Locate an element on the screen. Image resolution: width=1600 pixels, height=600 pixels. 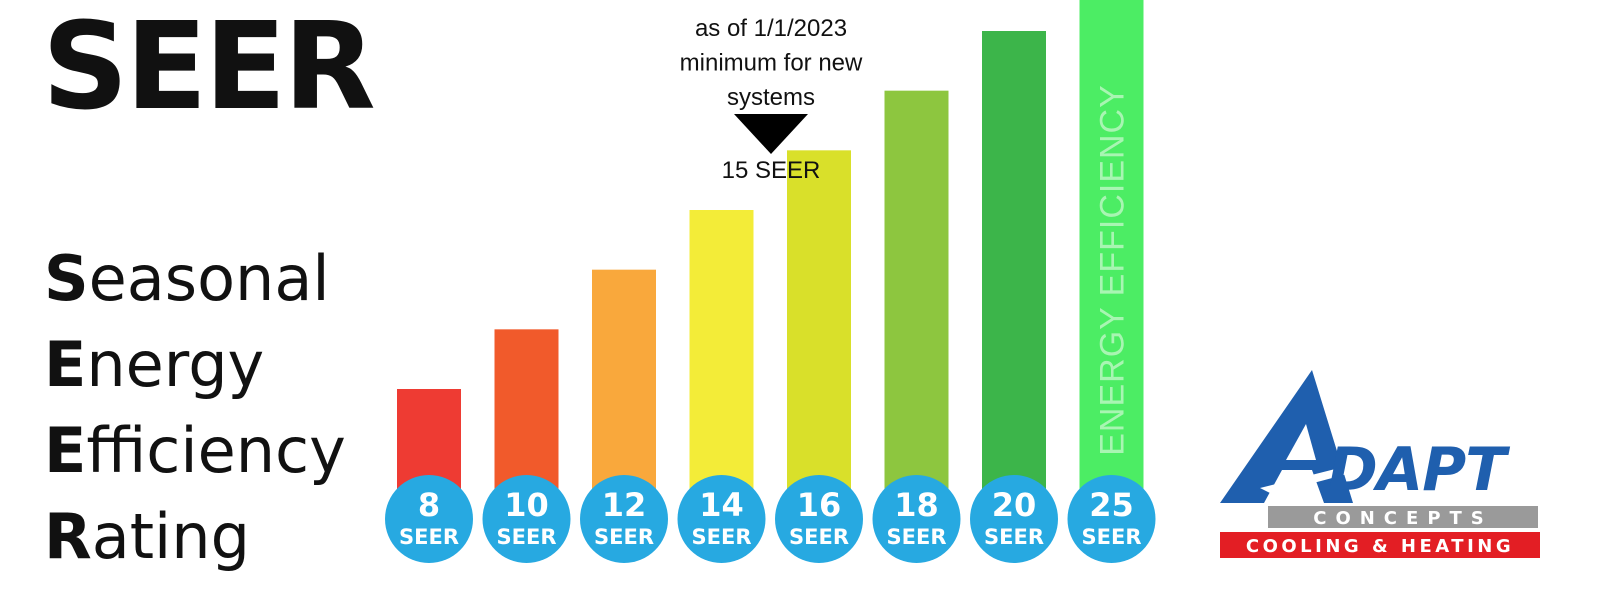
acronym-line-r: Rating is located at coordinates (147, 536).